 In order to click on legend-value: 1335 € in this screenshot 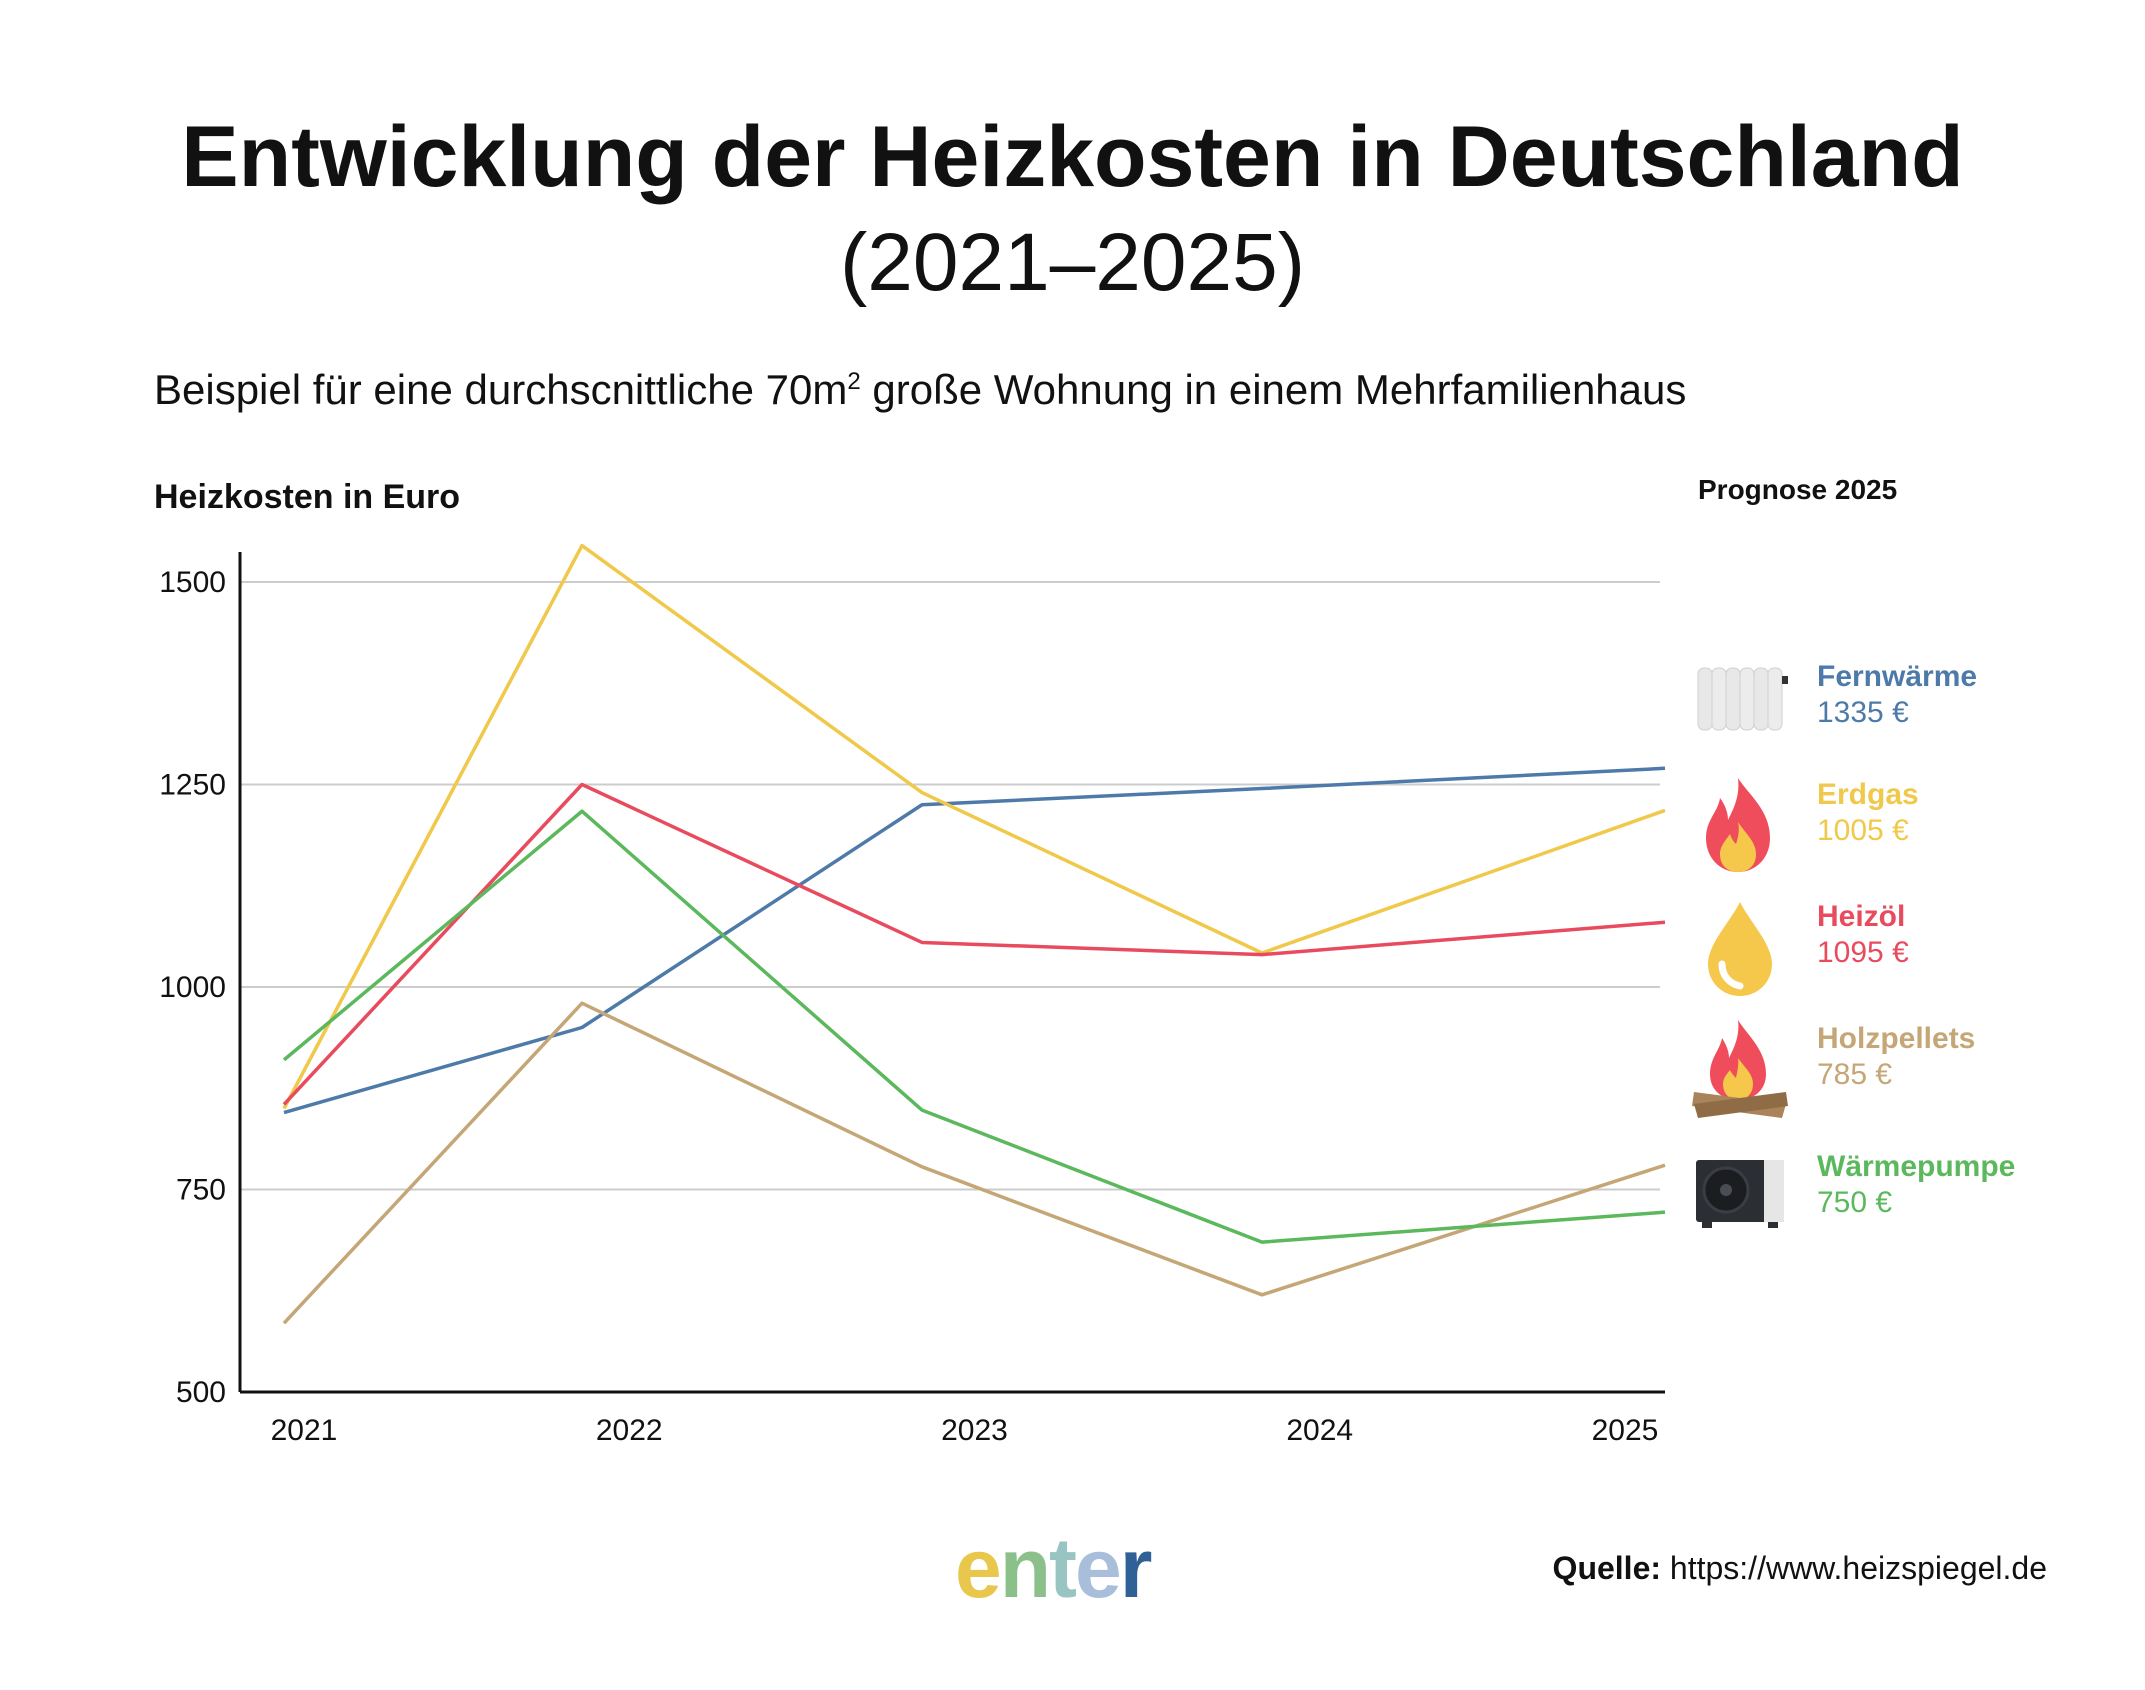, I will do `click(1863, 712)`.